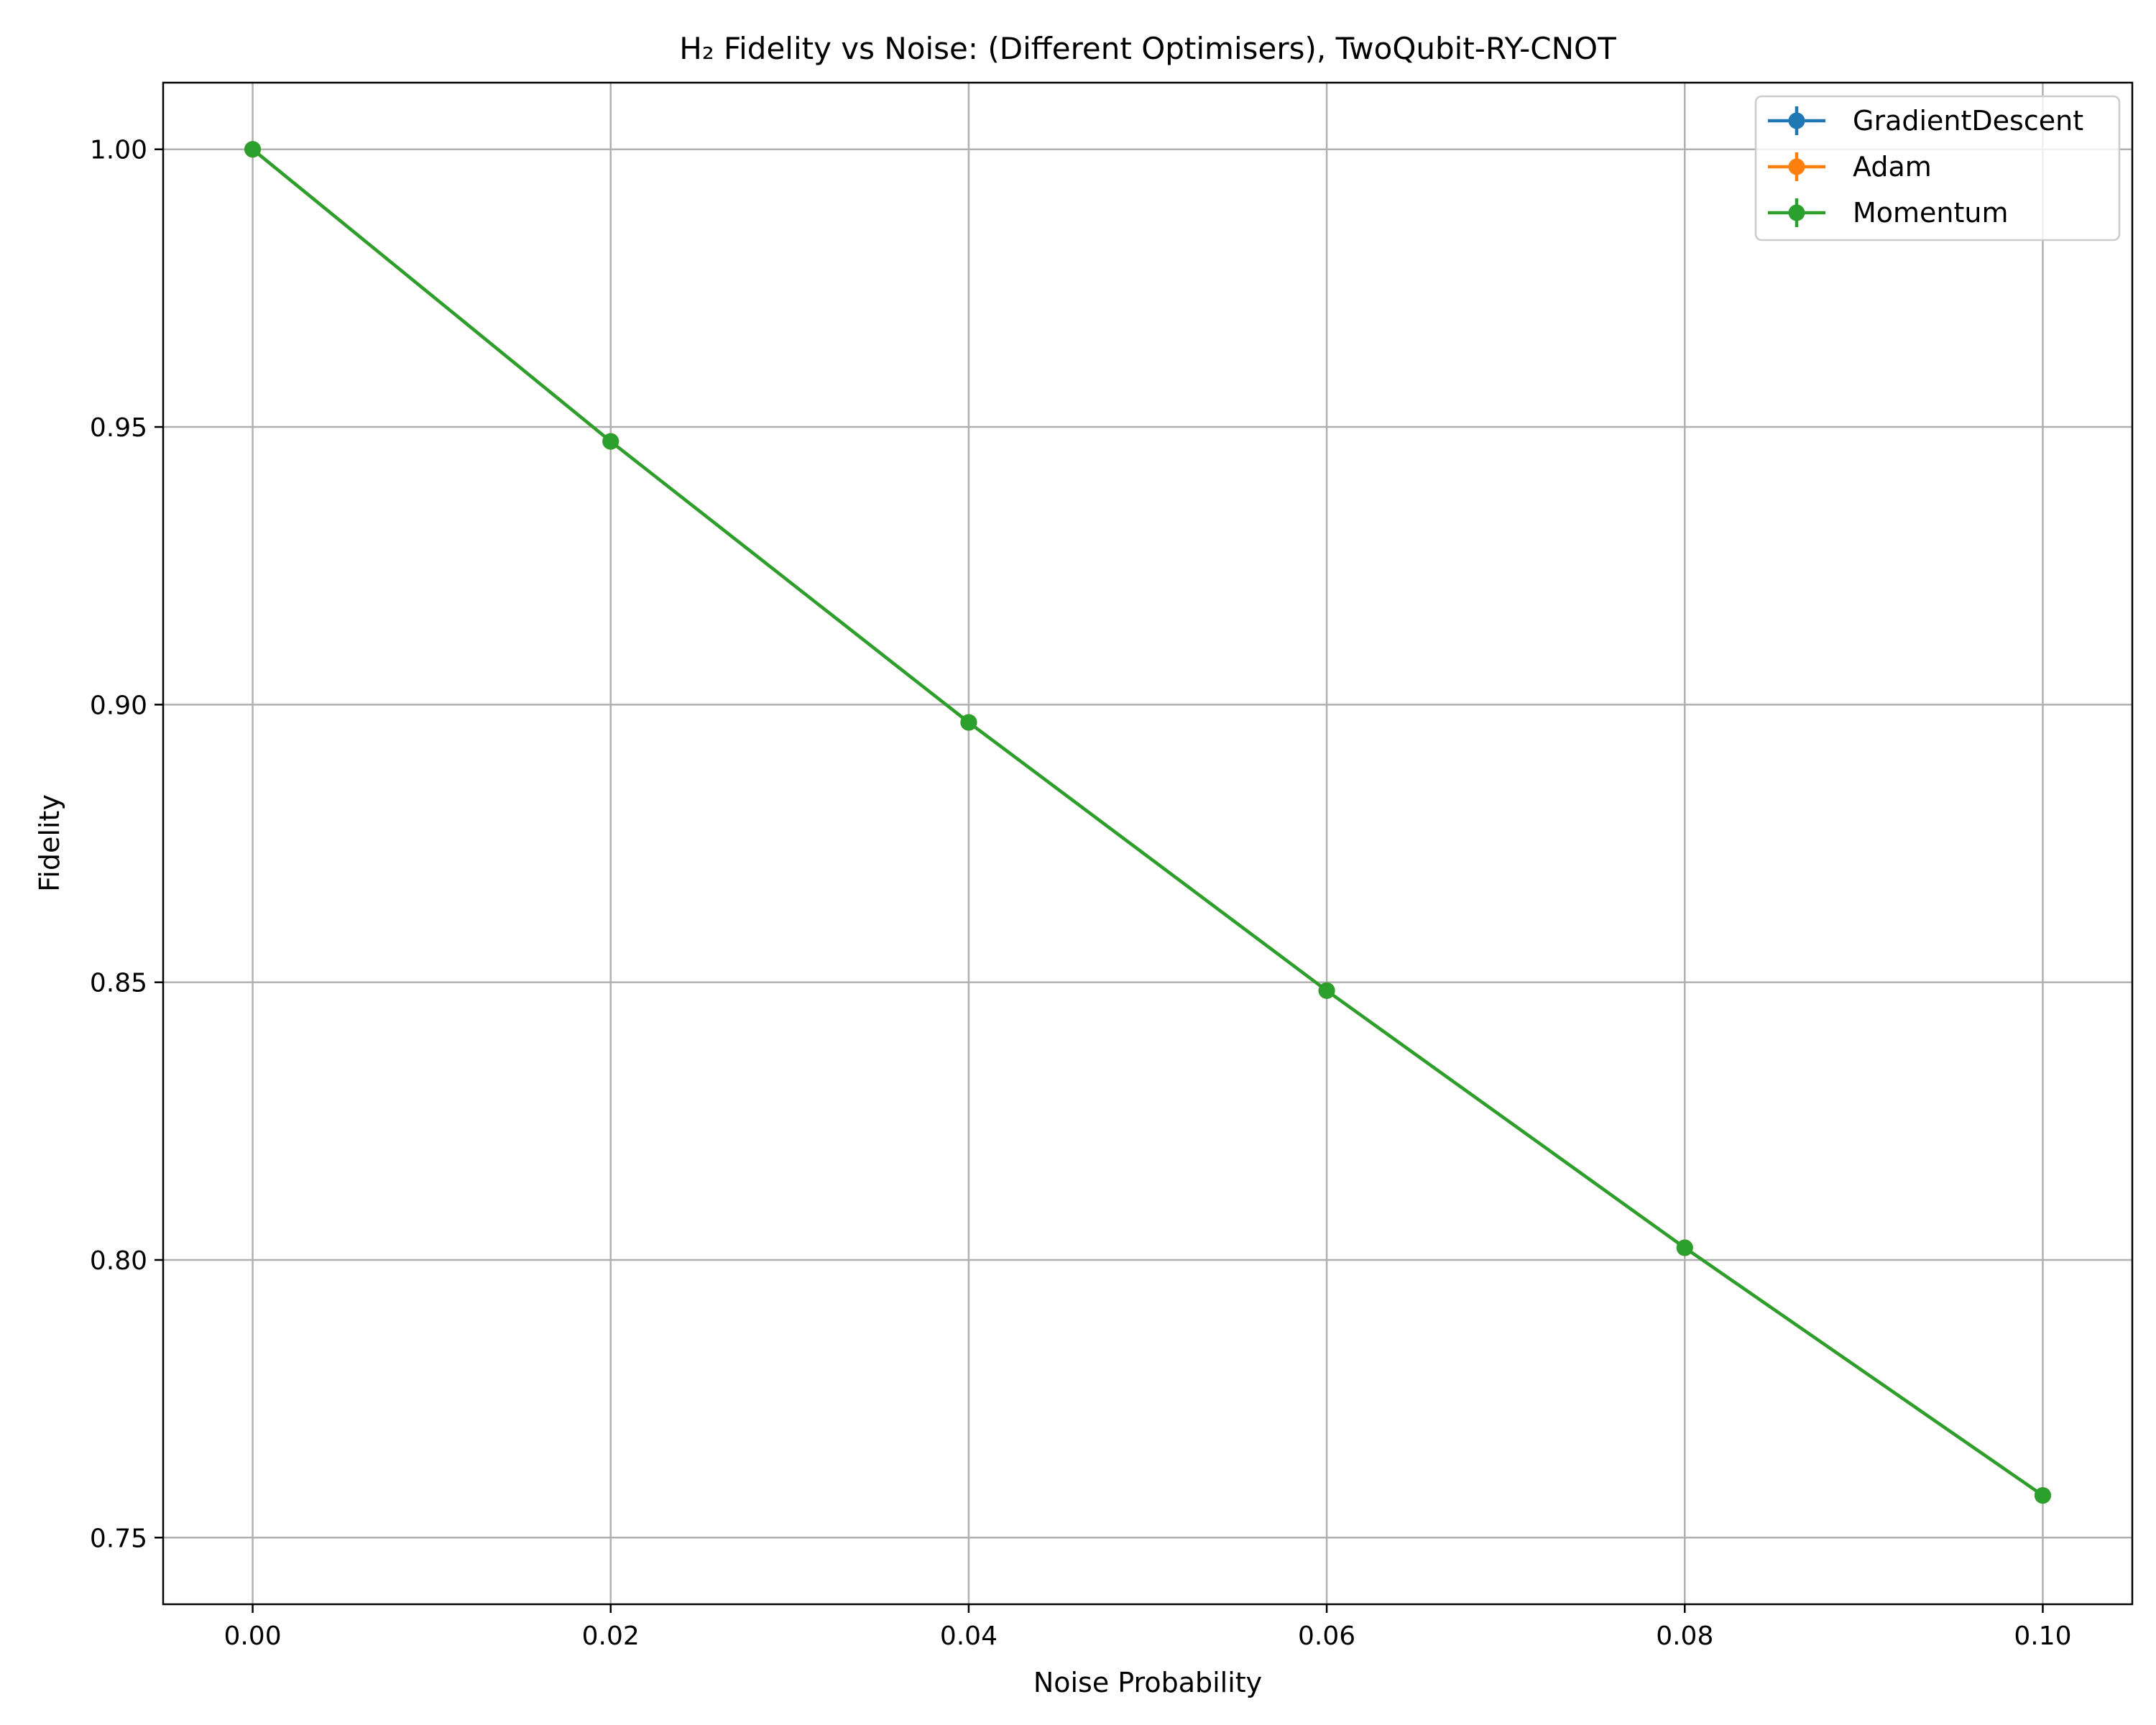 The image size is (2156, 1725). Describe the element at coordinates (118, 983) in the screenshot. I see `y-tick-label: 0.85` at that location.